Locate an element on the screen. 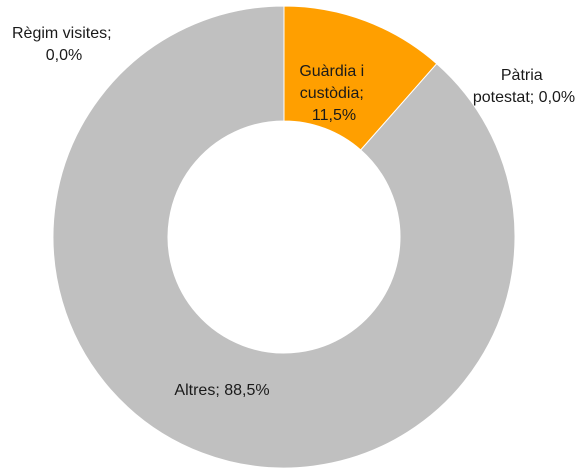 This screenshot has height=468, width=582. slice-label-altres: Altres; 88,5% is located at coordinates (221, 390).